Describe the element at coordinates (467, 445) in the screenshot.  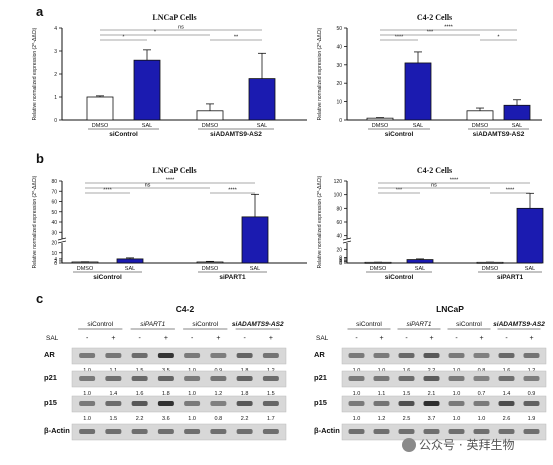
I see `watermark-text: 公众号 · 英拜生物` at that location.